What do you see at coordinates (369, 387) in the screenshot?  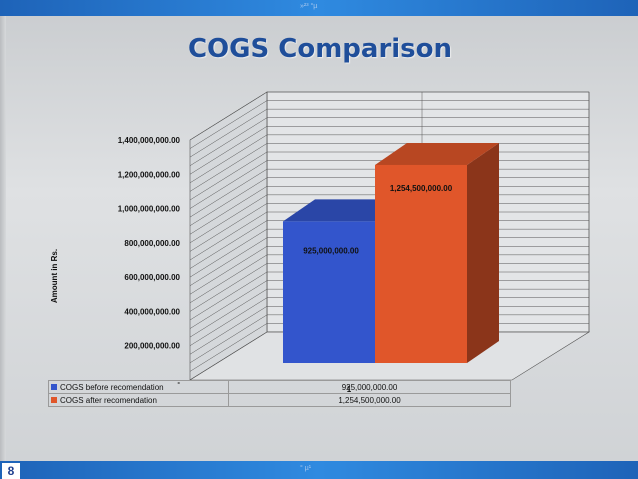 I see `table-cell-before: 925,000,000.00` at bounding box center [369, 387].